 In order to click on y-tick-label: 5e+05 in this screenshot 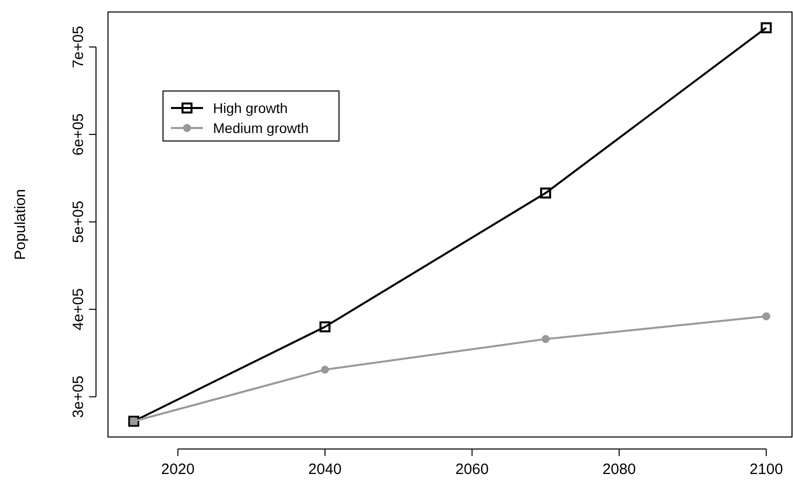, I will do `click(78, 221)`.